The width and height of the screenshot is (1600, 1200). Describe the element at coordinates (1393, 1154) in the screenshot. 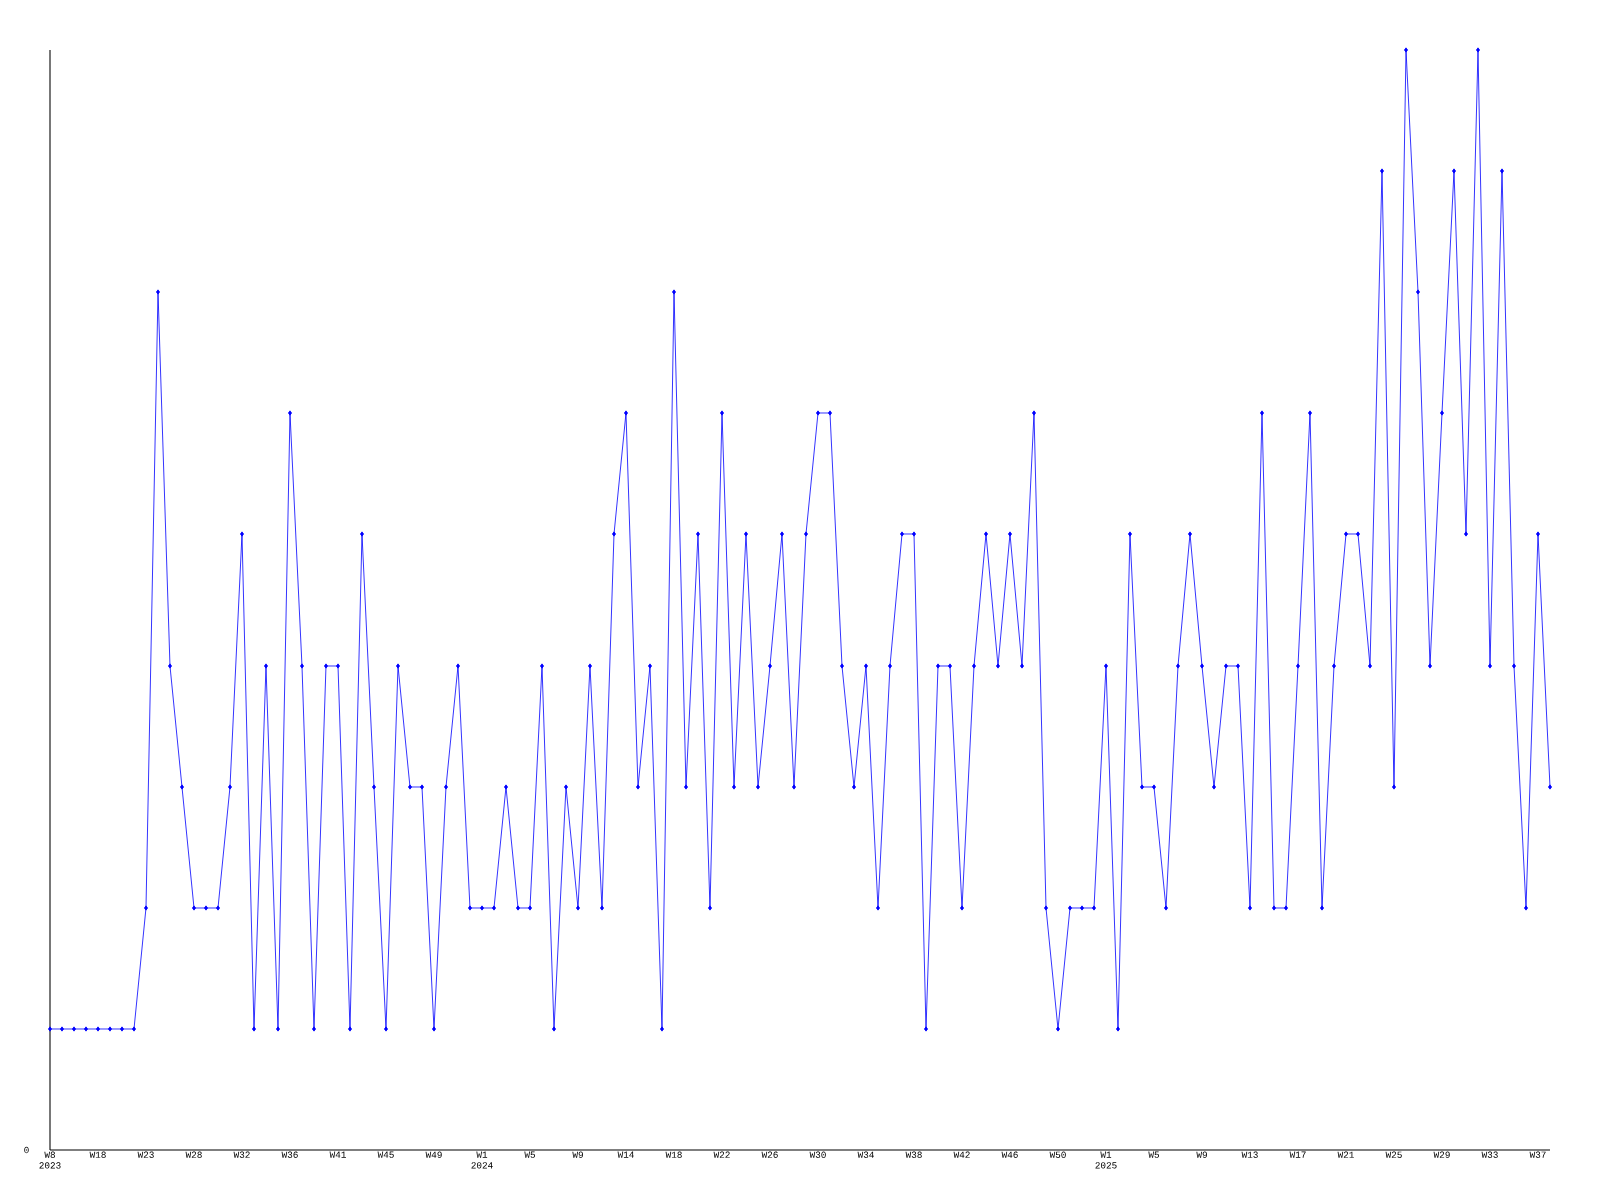

I see `x-tick-label: W25` at that location.